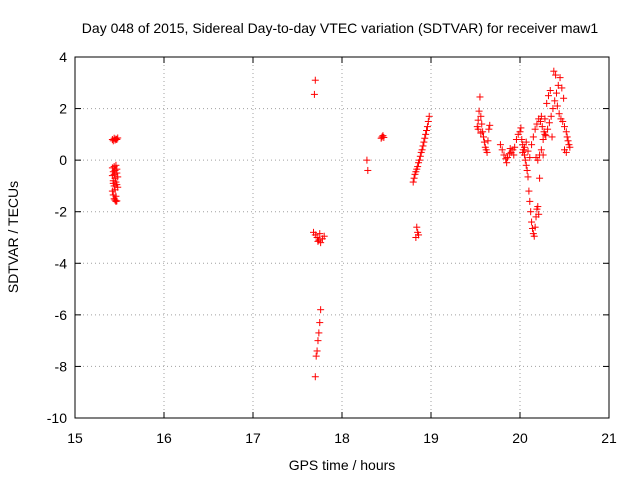 This screenshot has height=480, width=640. What do you see at coordinates (61, 366) in the screenshot?
I see `y-tick-label: -8` at bounding box center [61, 366].